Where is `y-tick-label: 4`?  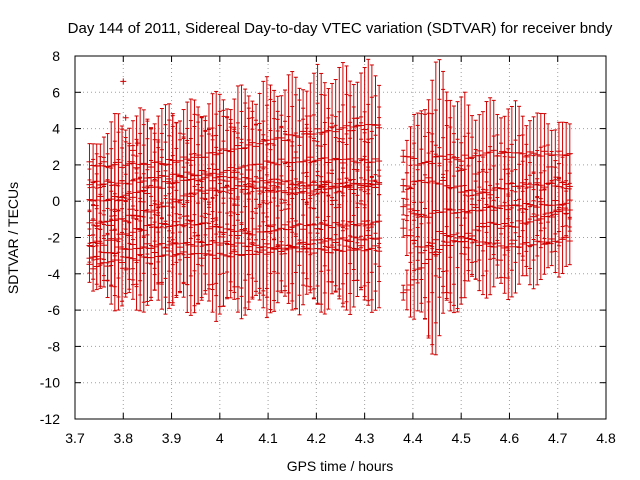
y-tick-label: 4 is located at coordinates (56, 129).